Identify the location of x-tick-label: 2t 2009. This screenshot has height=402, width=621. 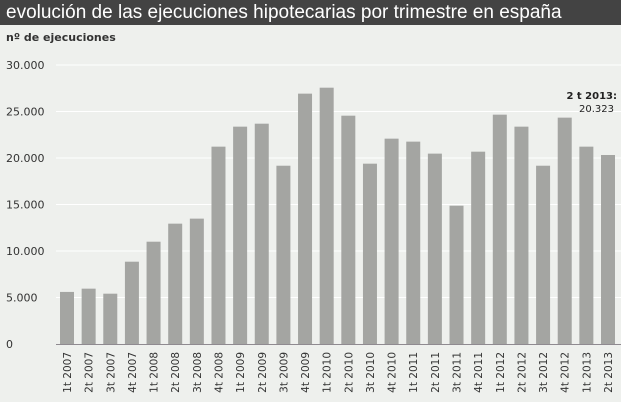
(263, 372).